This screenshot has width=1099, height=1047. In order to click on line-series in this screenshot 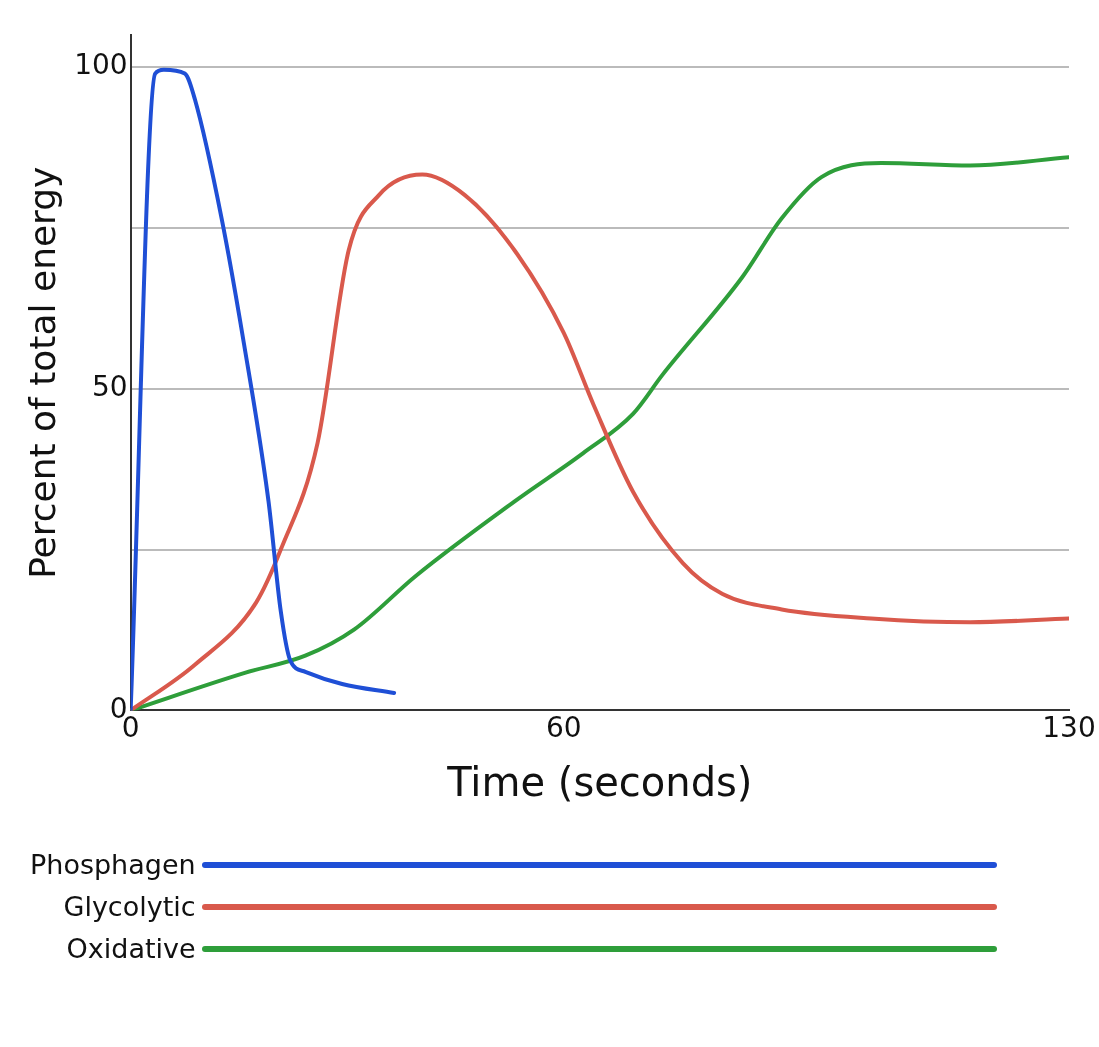, I will do `click(263, 389)`.